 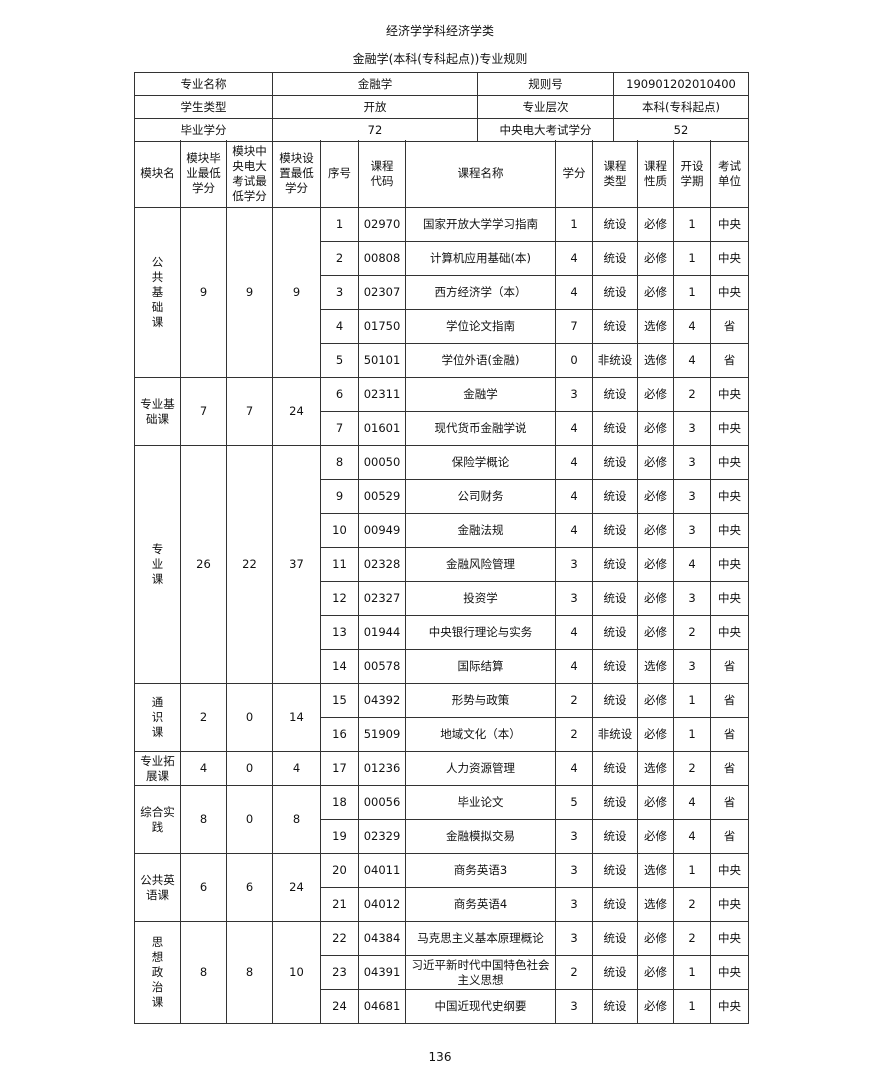 I want to click on seq: 3, so click(x=339, y=292).